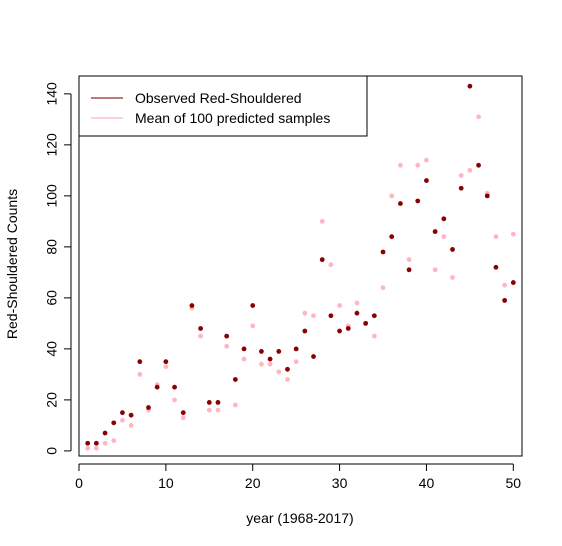 This screenshot has height=546, width=562. What do you see at coordinates (166, 483) in the screenshot?
I see `x-tick-label: 10` at bounding box center [166, 483].